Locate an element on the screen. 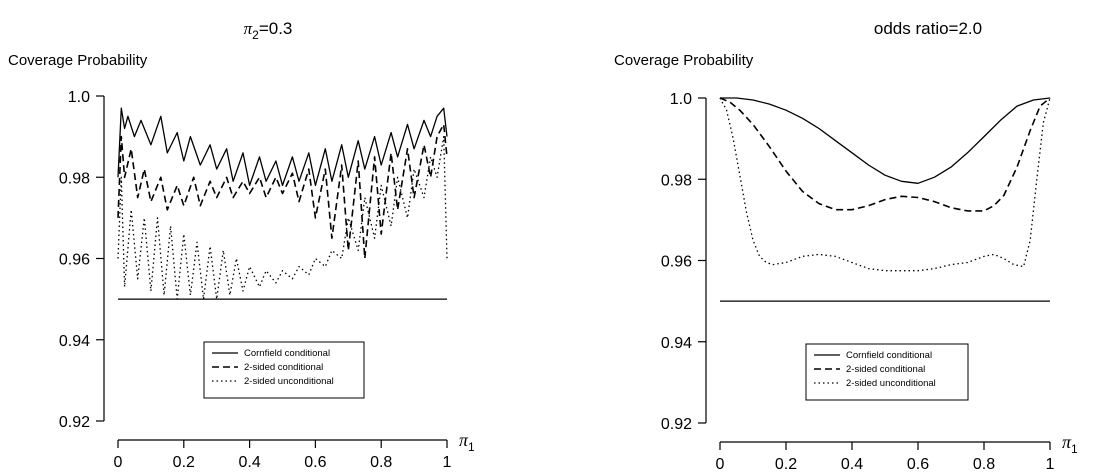  title-text: =0.3 is located at coordinates (276, 28).